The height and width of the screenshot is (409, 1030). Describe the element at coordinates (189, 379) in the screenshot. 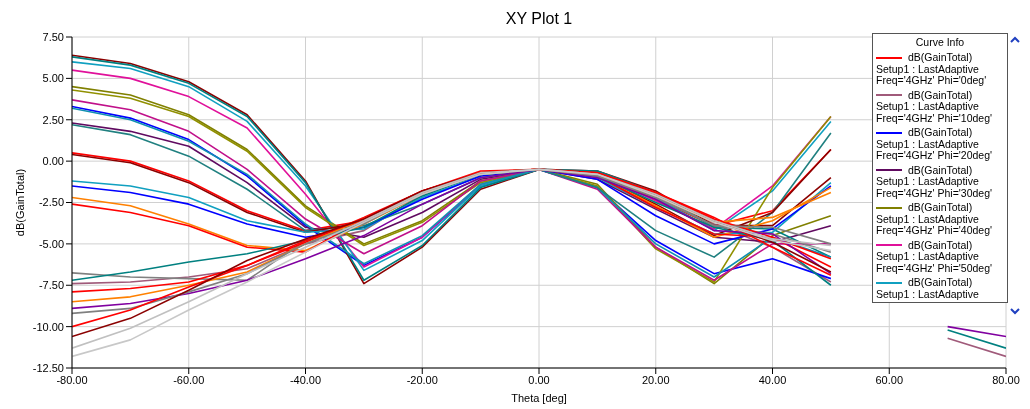

I see `x-tick-label: -60.00` at that location.